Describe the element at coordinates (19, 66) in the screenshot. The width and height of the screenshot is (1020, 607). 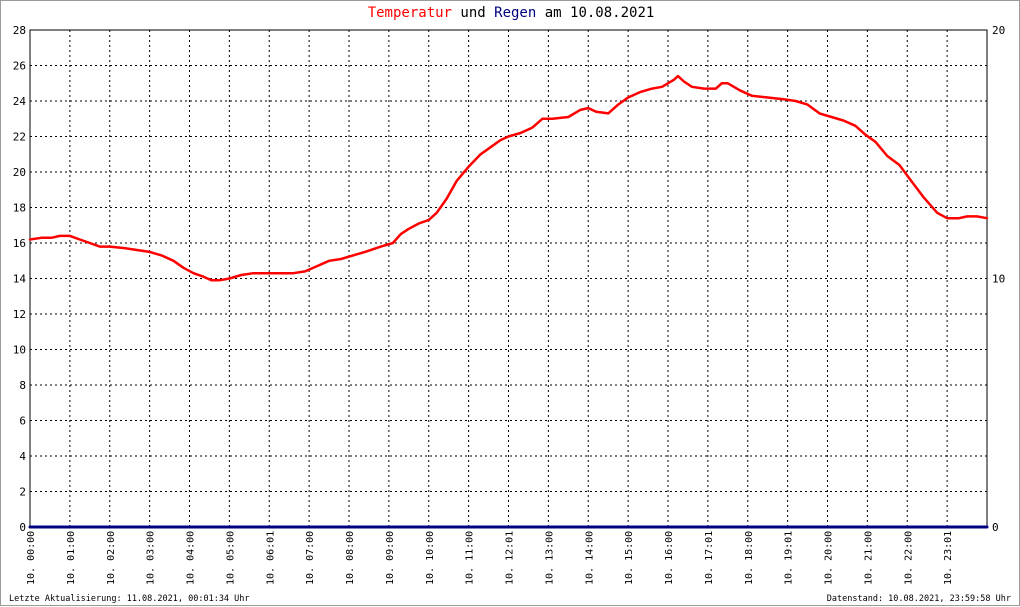
I see `y-left-tick-label: 26` at that location.